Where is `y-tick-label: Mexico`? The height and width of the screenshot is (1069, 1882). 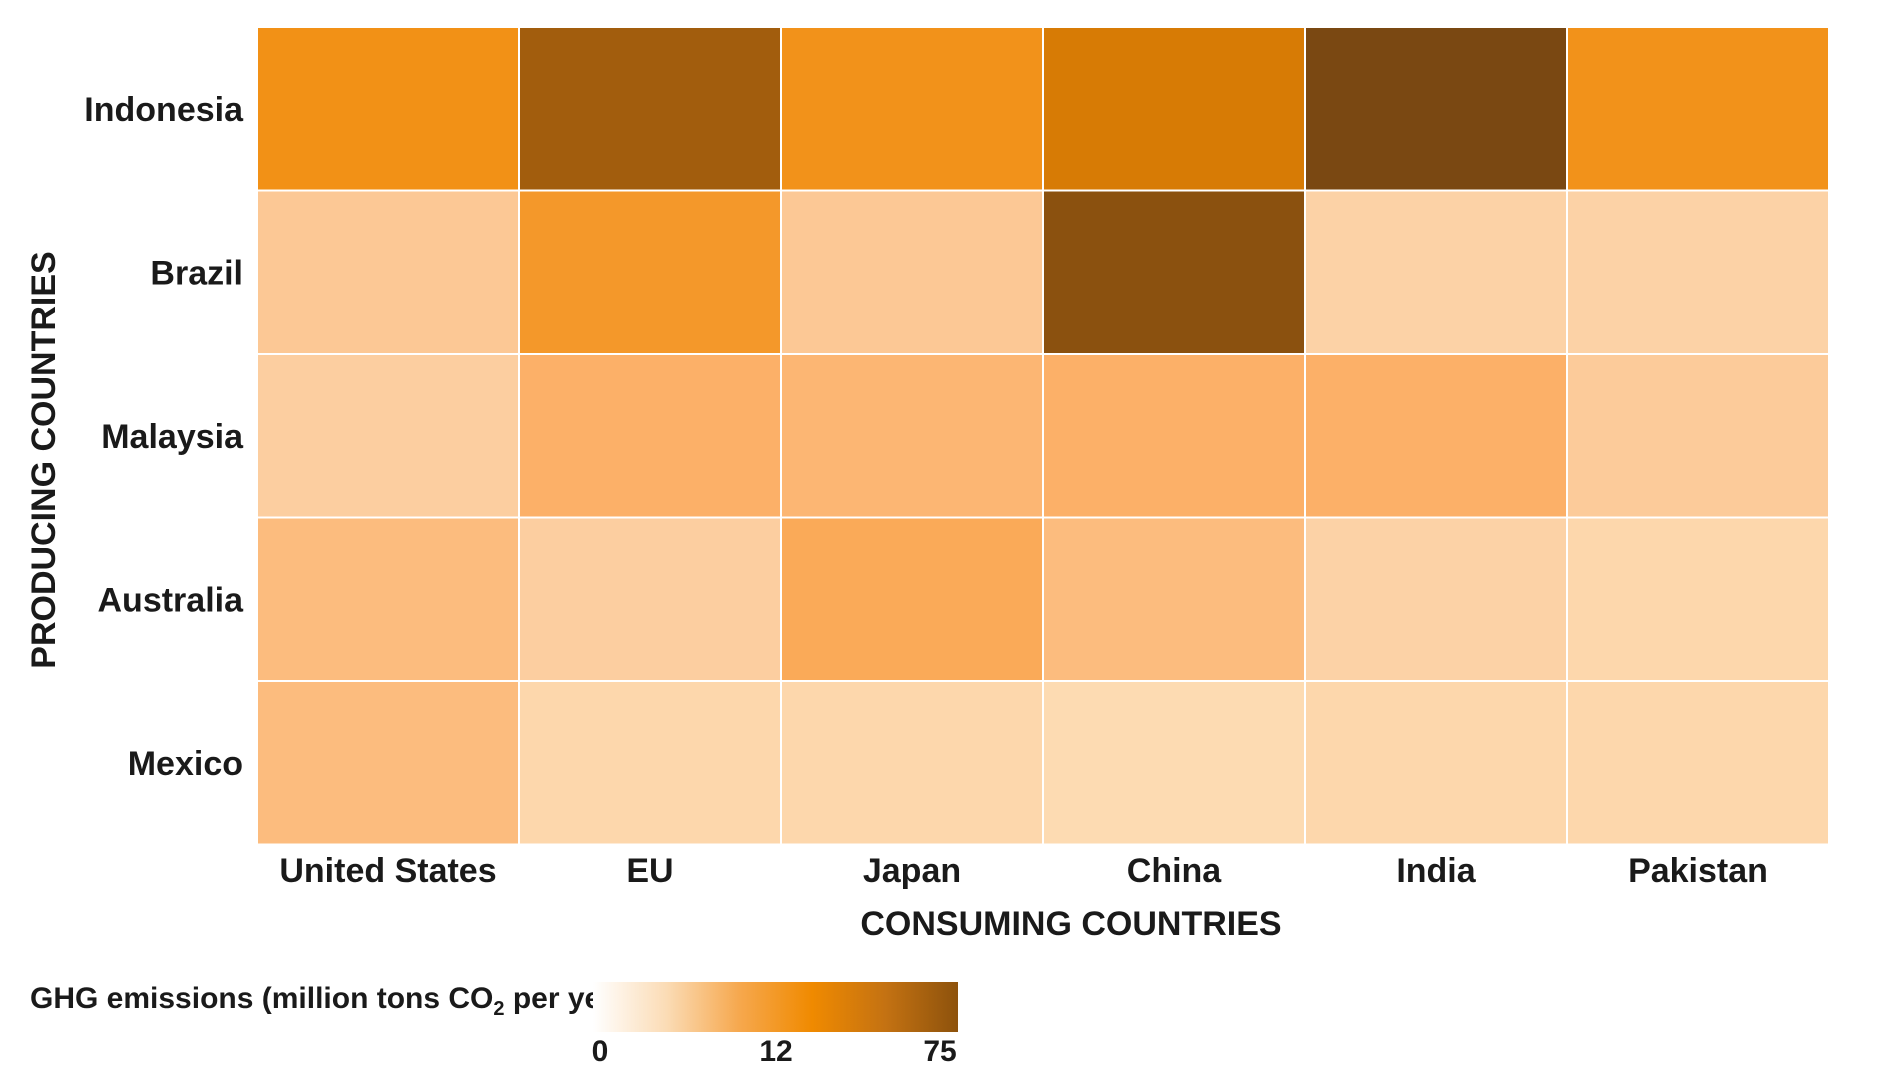
y-tick-label: Mexico is located at coordinates (185, 764).